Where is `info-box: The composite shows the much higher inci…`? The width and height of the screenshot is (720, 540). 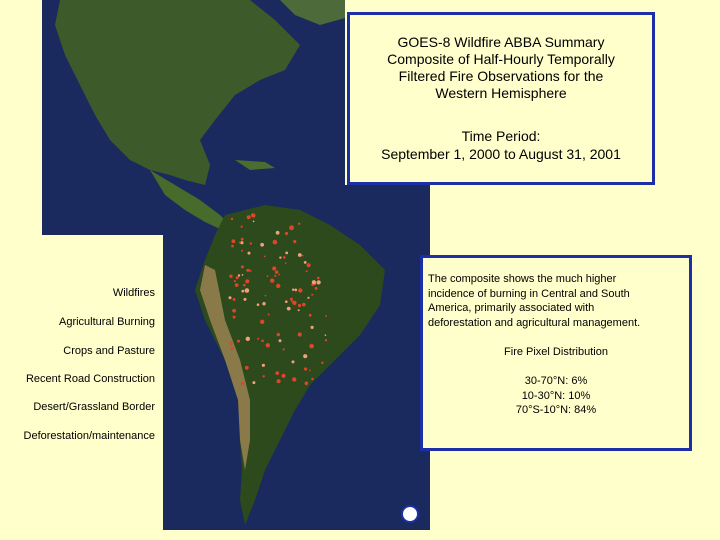
info-box: The composite shows the much higher inci… is located at coordinates (556, 353).